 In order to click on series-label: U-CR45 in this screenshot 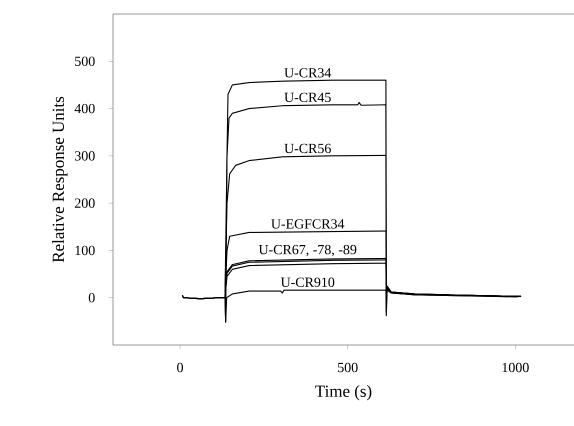, I will do `click(307, 97)`.